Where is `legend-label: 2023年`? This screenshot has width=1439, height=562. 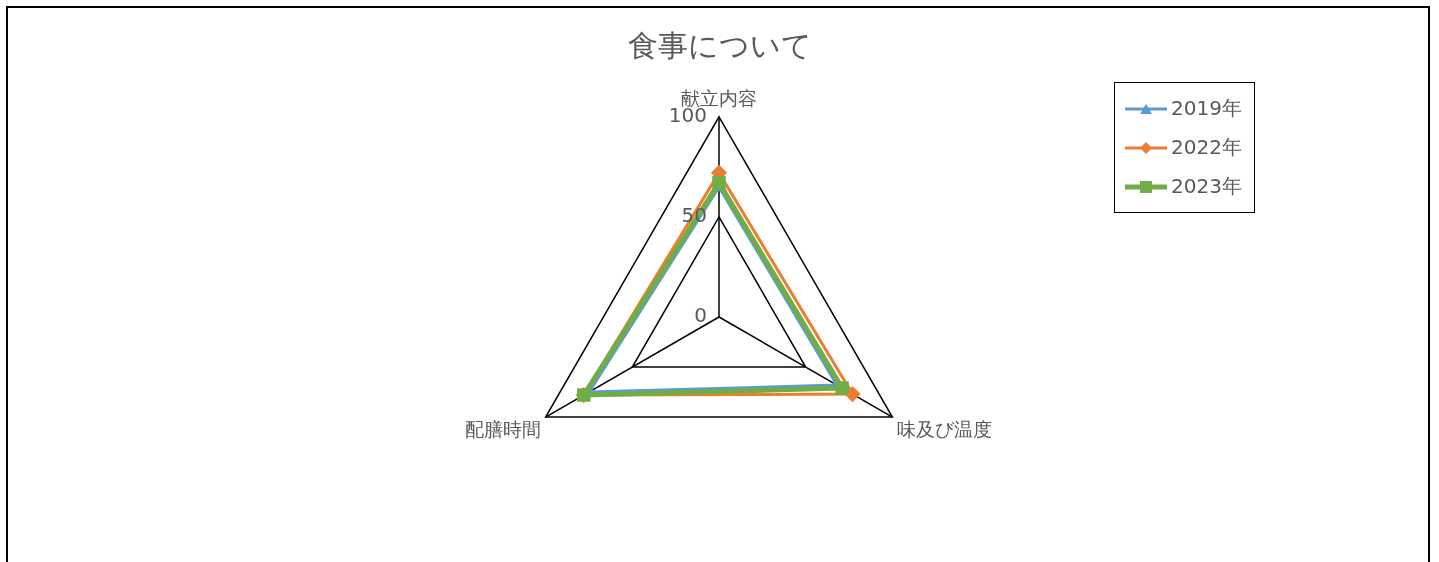 legend-label: 2023年 is located at coordinates (1206, 186).